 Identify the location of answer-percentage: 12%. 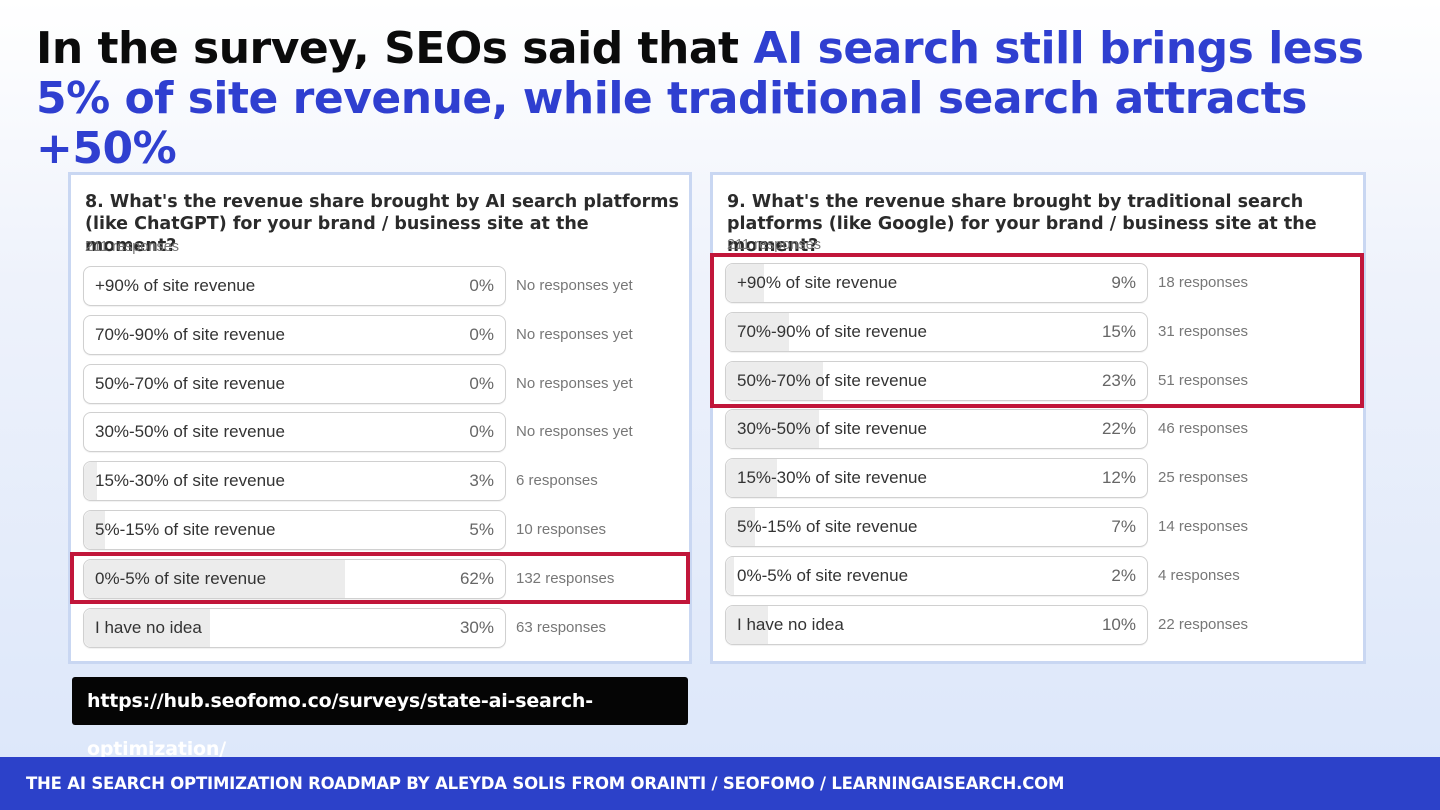
(1118, 478).